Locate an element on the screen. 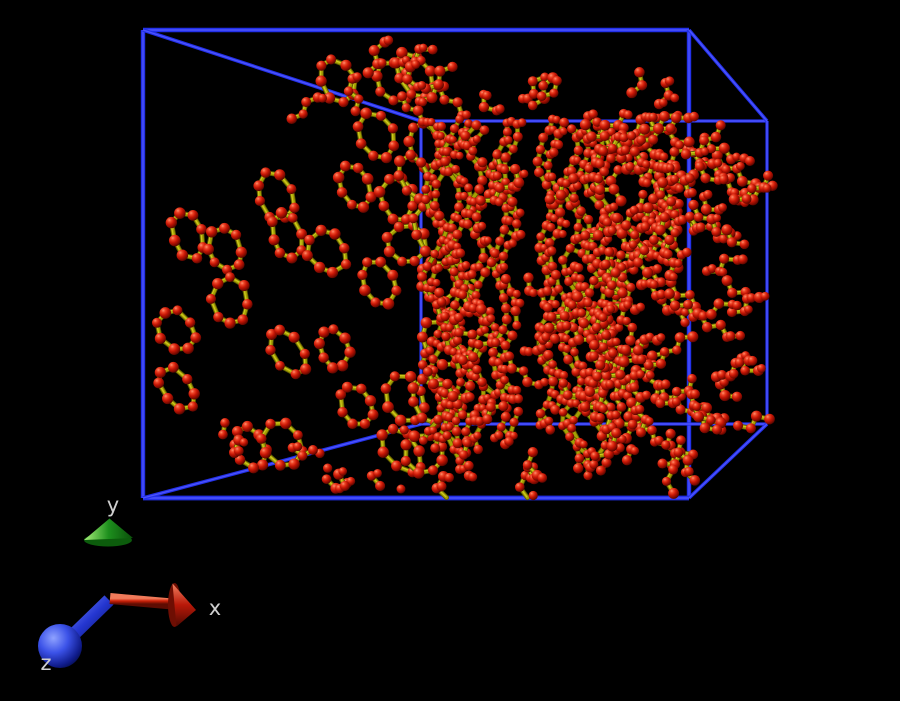  box-edge-highlight is located at coordinates (728, 75).